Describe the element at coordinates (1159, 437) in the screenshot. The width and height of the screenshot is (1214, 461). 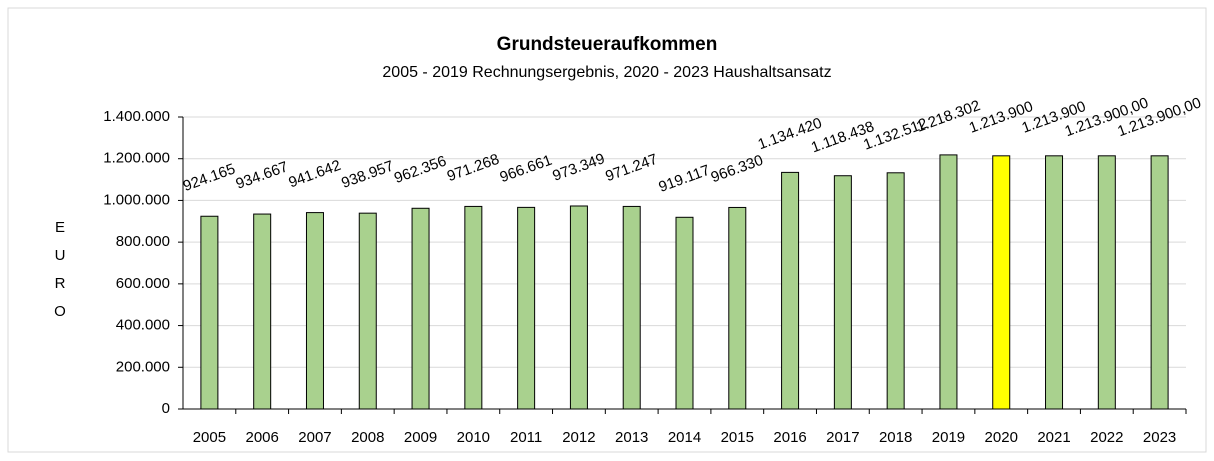
I see `x-tick-label: 2023` at that location.